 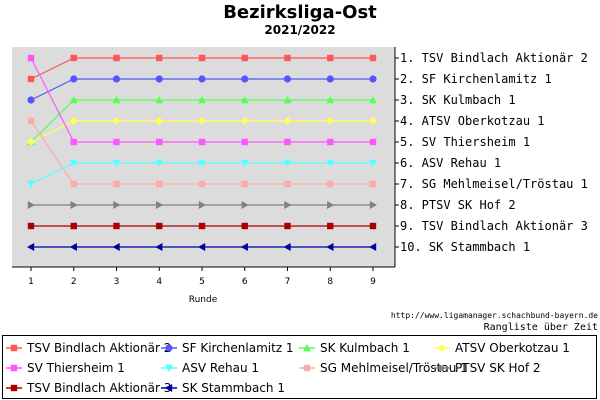 I want to click on x-tick-label: 3, so click(x=117, y=282).